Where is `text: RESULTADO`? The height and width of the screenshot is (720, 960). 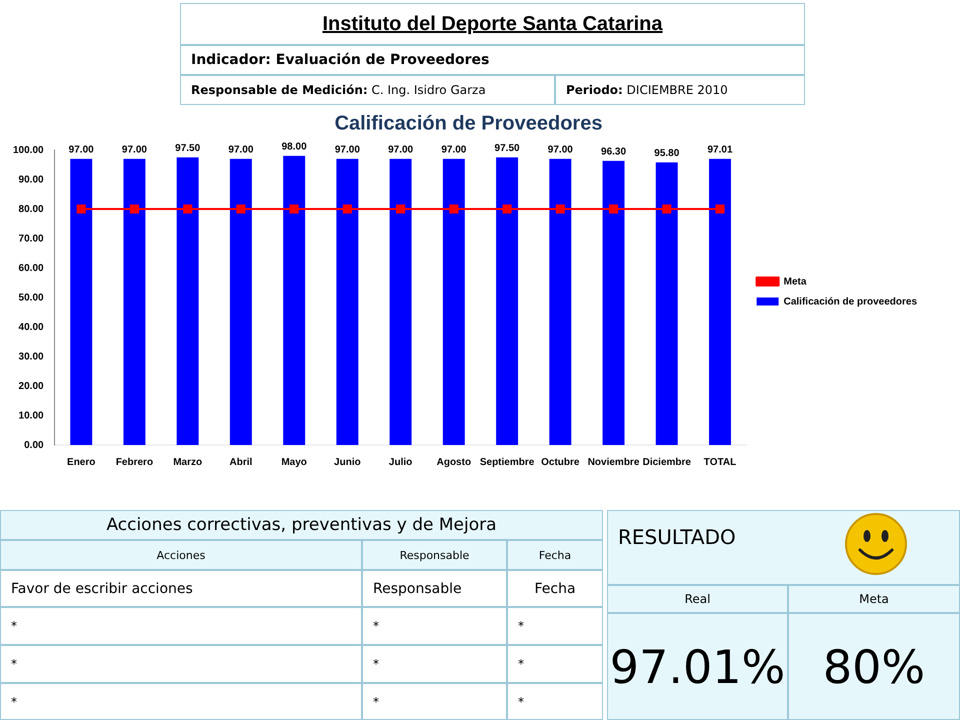 text: RESULTADO is located at coordinates (677, 537).